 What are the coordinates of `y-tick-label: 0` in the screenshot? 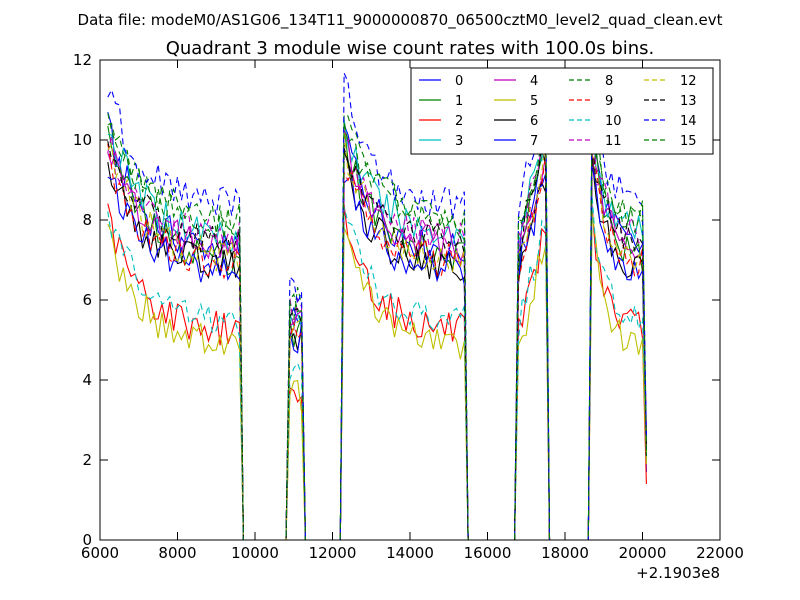 It's located at (87, 540).